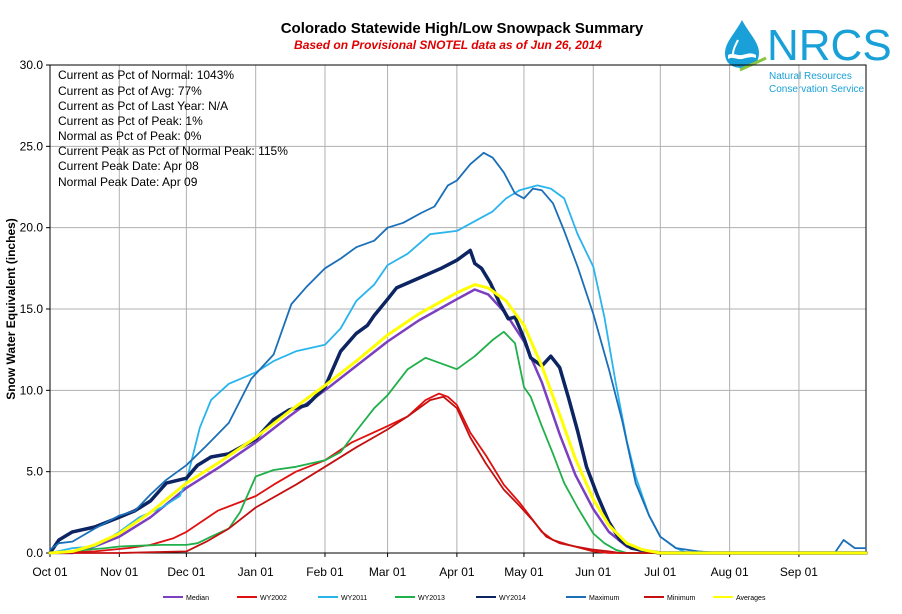 The height and width of the screenshot is (614, 902). I want to click on x-tick-label: Apr 01, so click(457, 572).